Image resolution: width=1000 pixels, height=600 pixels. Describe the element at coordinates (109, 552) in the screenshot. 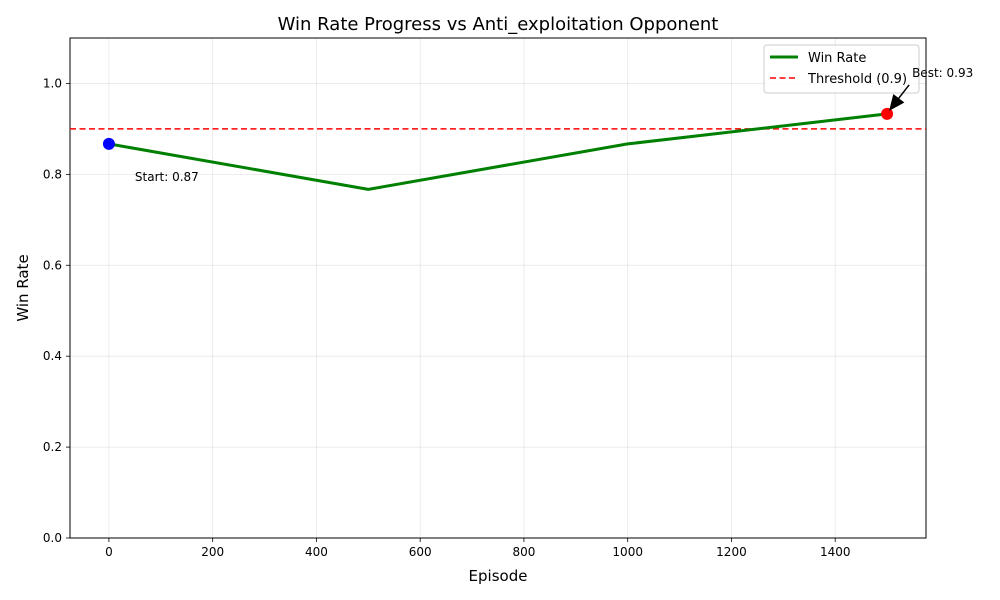

I see `x-tick-label: 0` at that location.